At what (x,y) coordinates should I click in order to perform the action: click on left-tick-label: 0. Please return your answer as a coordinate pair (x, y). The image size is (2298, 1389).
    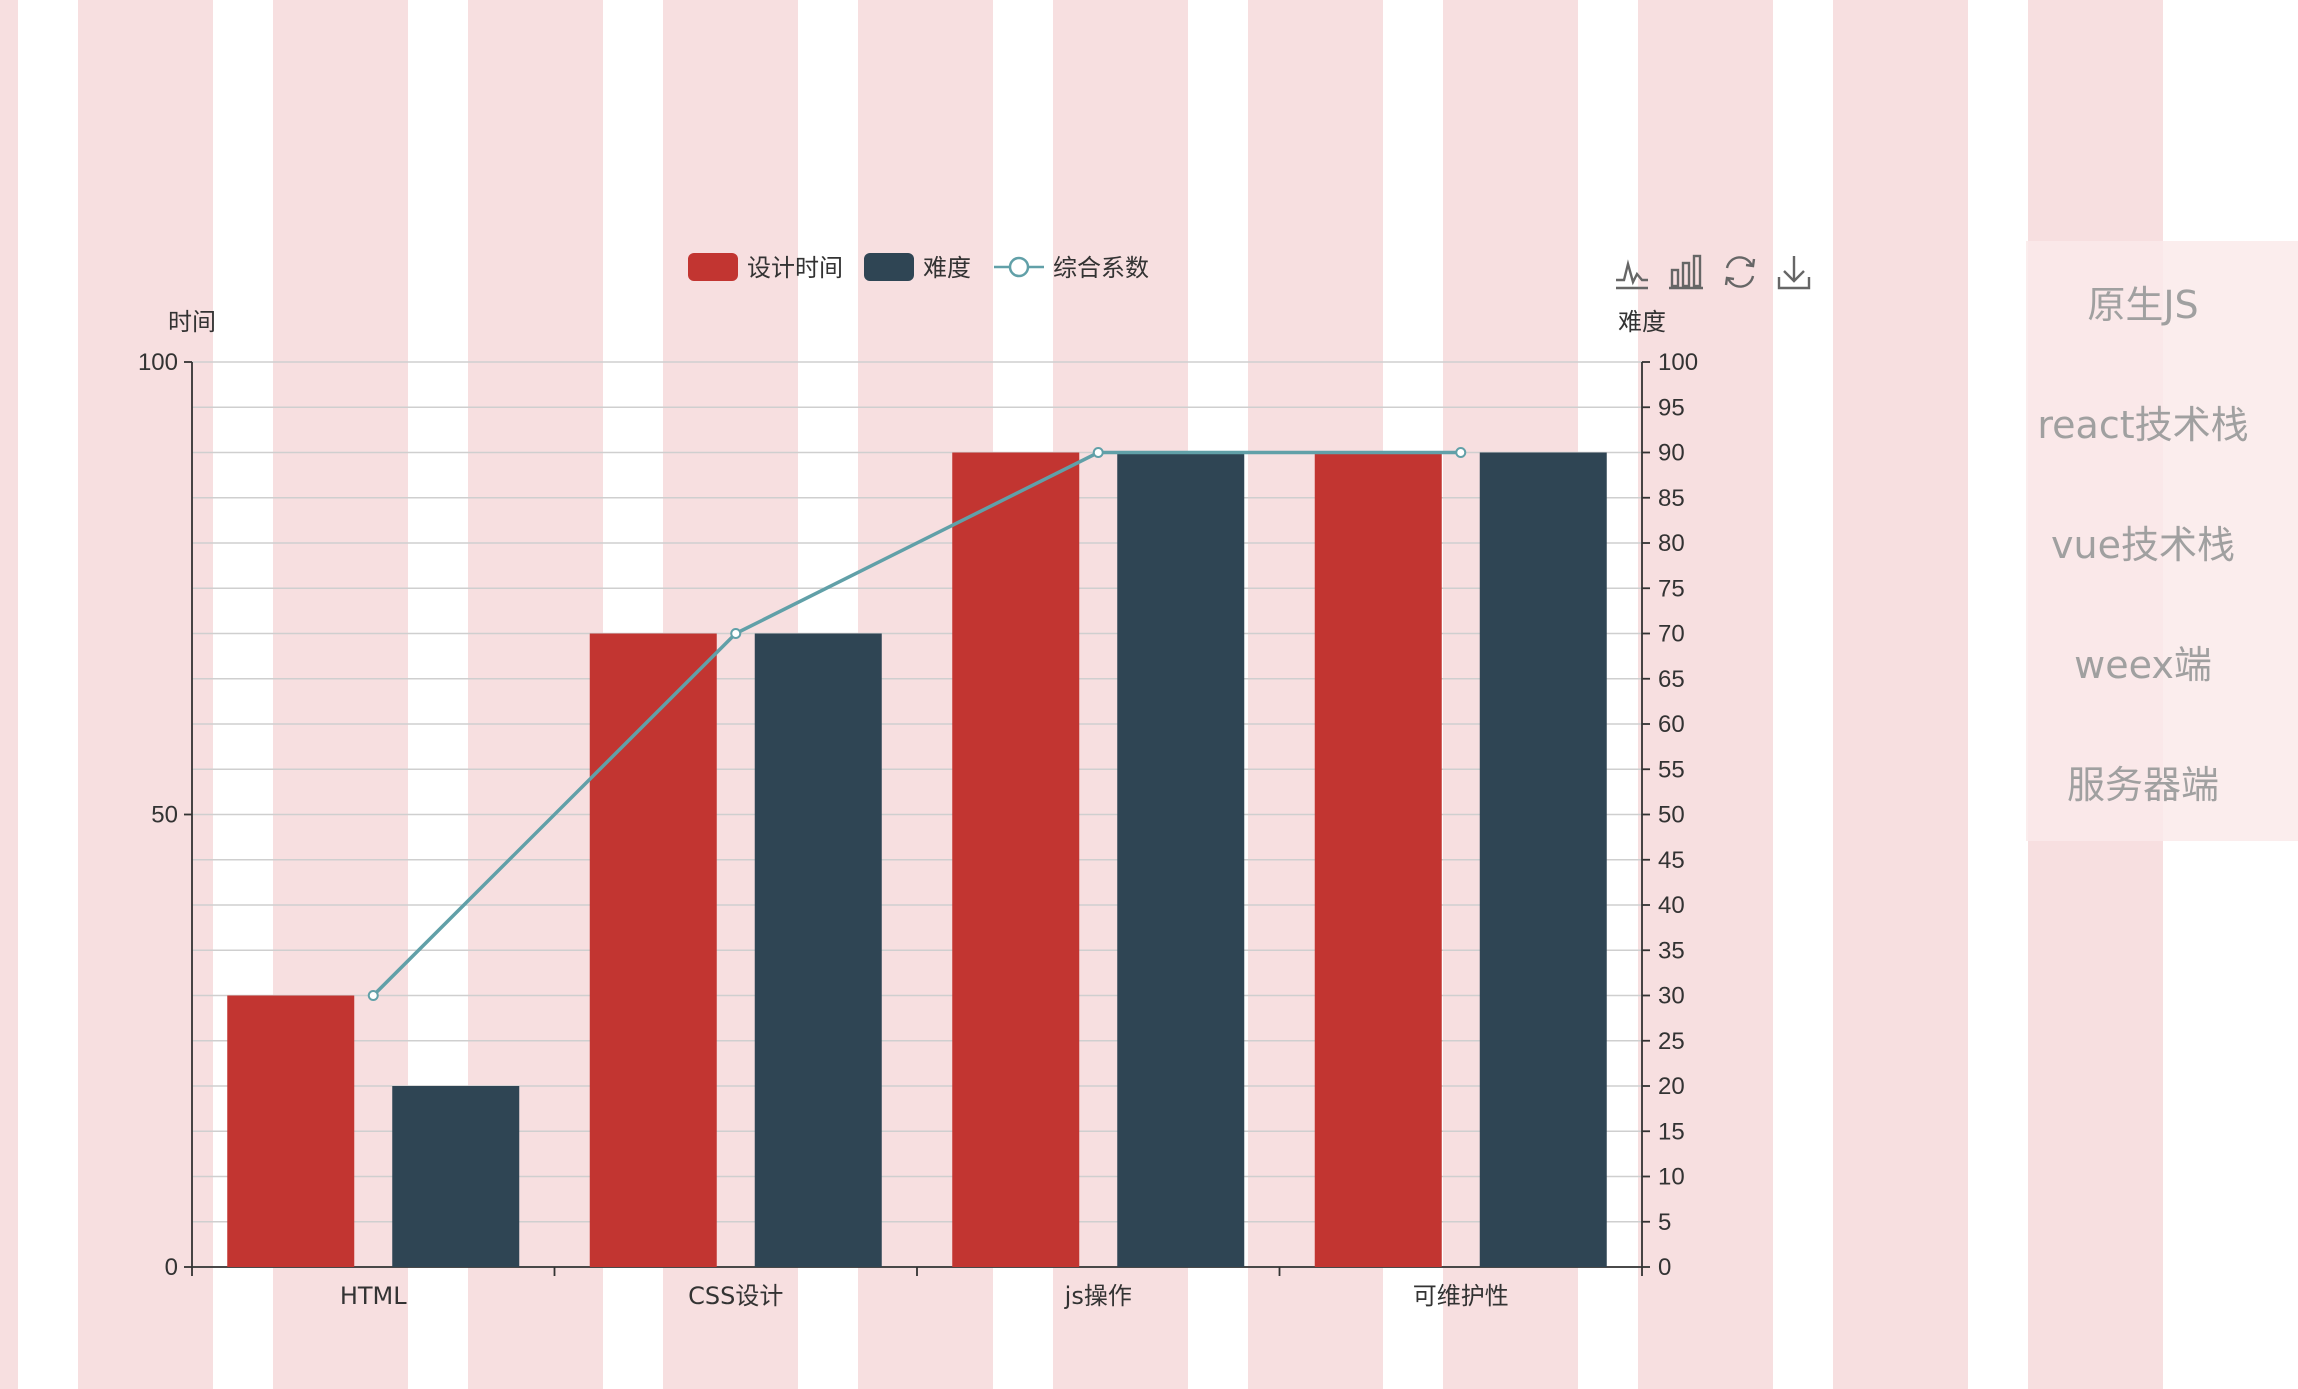
    Looking at the image, I should click on (171, 1267).